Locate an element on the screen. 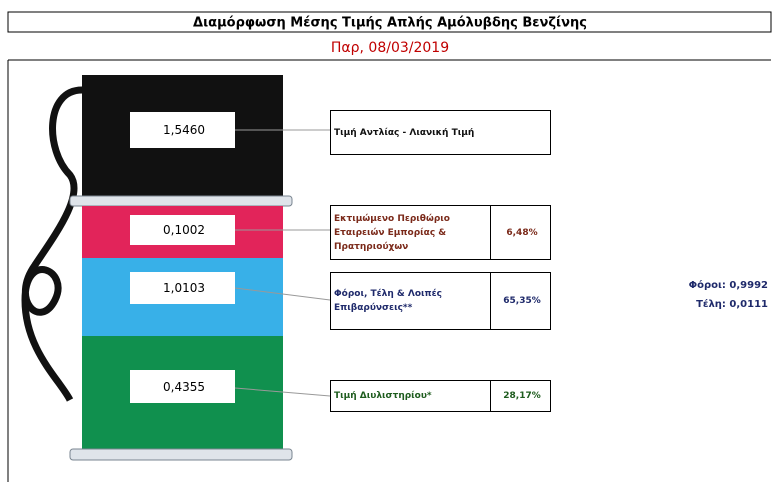 The width and height of the screenshot is (772, 482). breakdown: Φόροι: 0,9992 Τέλη: 0,0111 is located at coordinates (704, 295).